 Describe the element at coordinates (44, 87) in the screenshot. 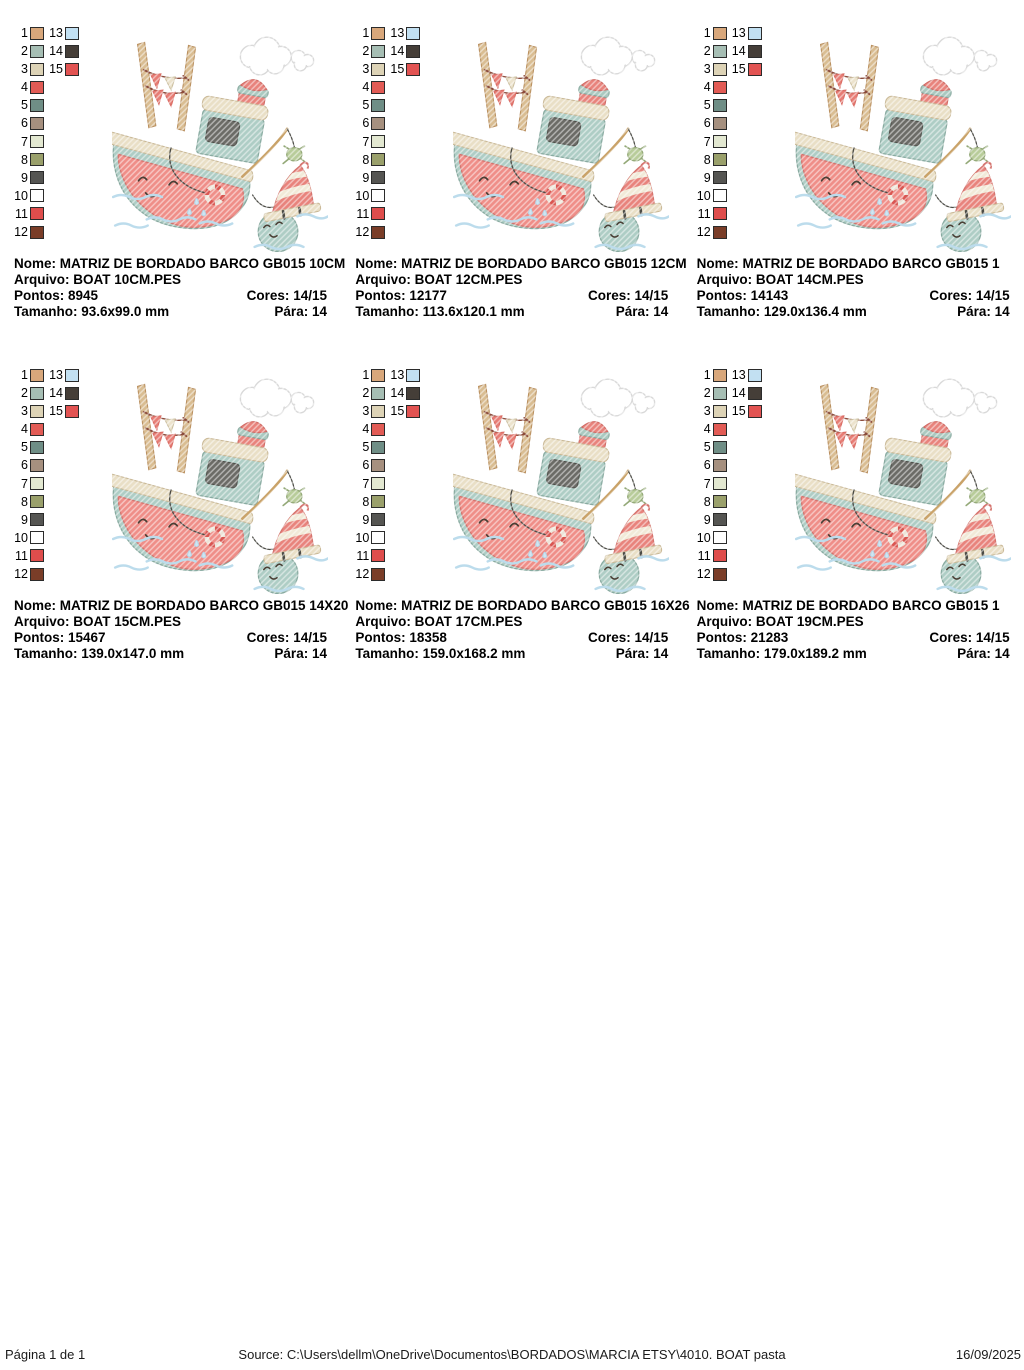

I see `palette-row: 4` at that location.